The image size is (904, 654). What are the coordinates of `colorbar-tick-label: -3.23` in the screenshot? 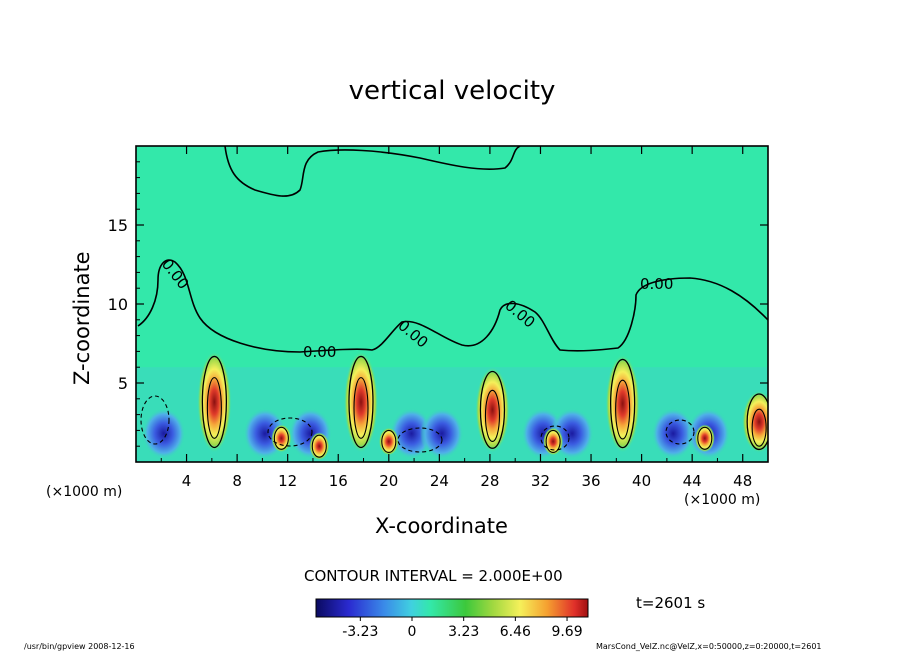 It's located at (360, 632).